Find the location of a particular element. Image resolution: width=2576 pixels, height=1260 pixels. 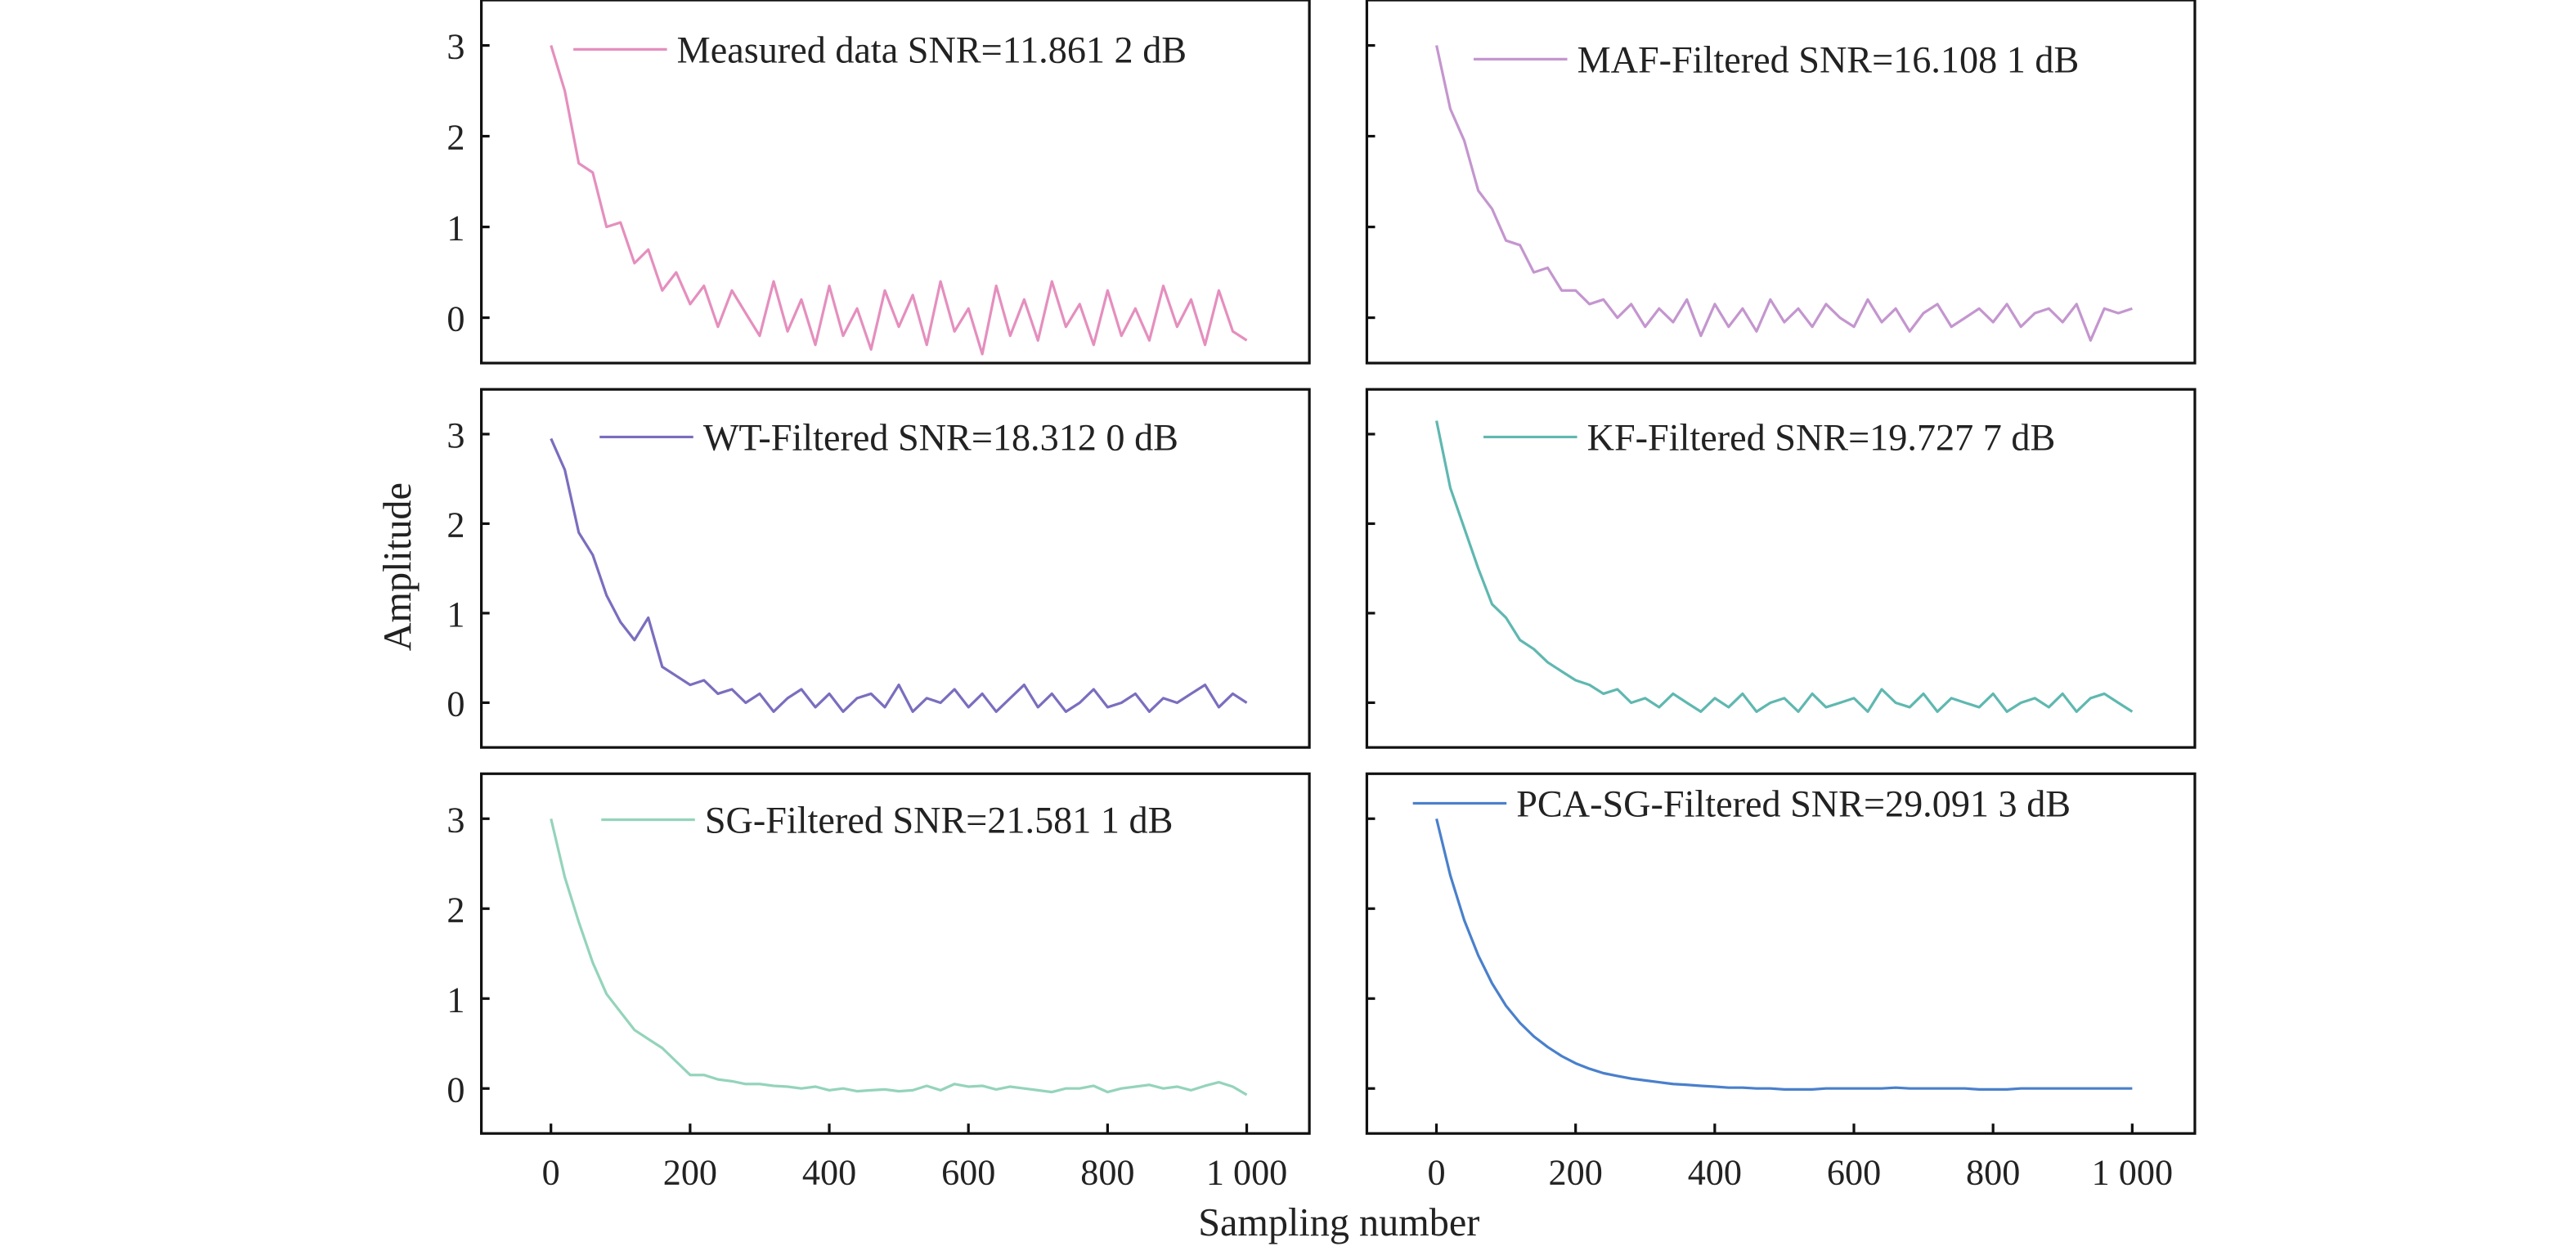

subplot-panel: 0 1 2 3 Measured data SNR=11.861 2 dB is located at coordinates (879, 182).